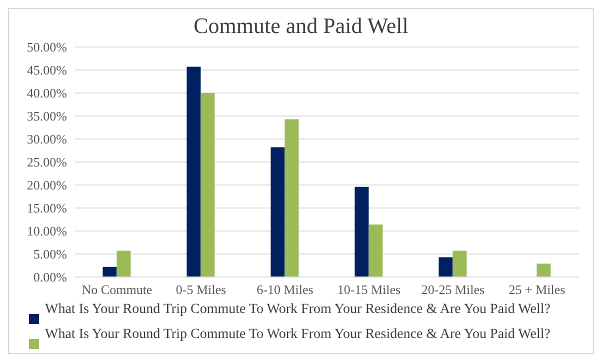 The width and height of the screenshot is (600, 360). I want to click on y-tick-label: 10.00%, so click(47, 231).